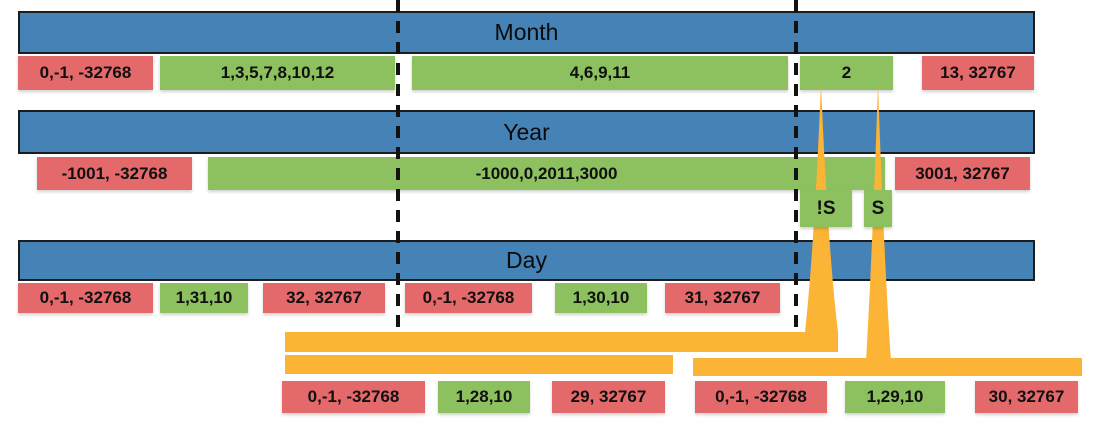  Describe the element at coordinates (600, 73) in the screenshot. I see `month-partition-30day-months: 4,6,9,11` at that location.